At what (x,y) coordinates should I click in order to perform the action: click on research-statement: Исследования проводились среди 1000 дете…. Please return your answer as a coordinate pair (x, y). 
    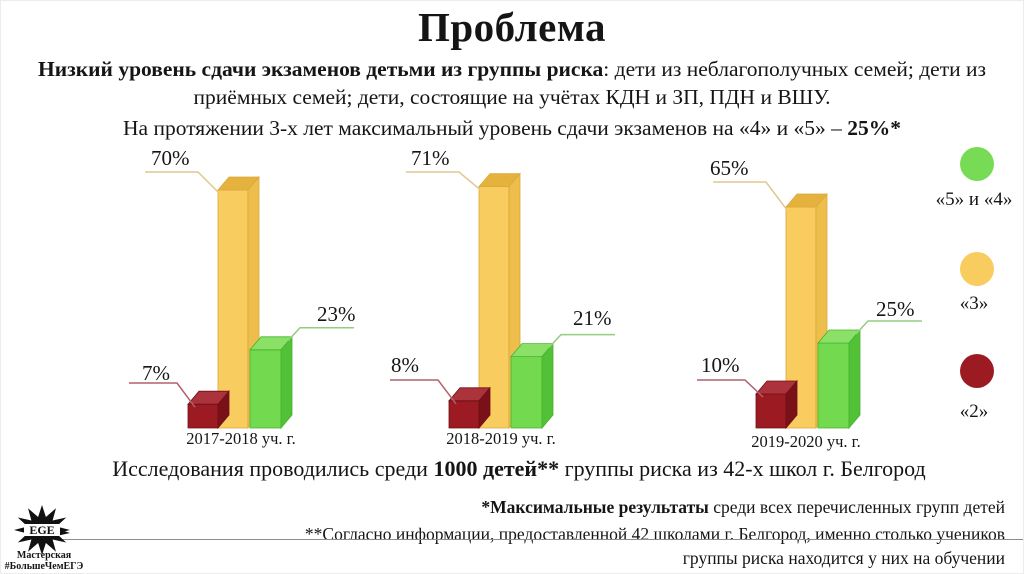
    Looking at the image, I should click on (519, 469).